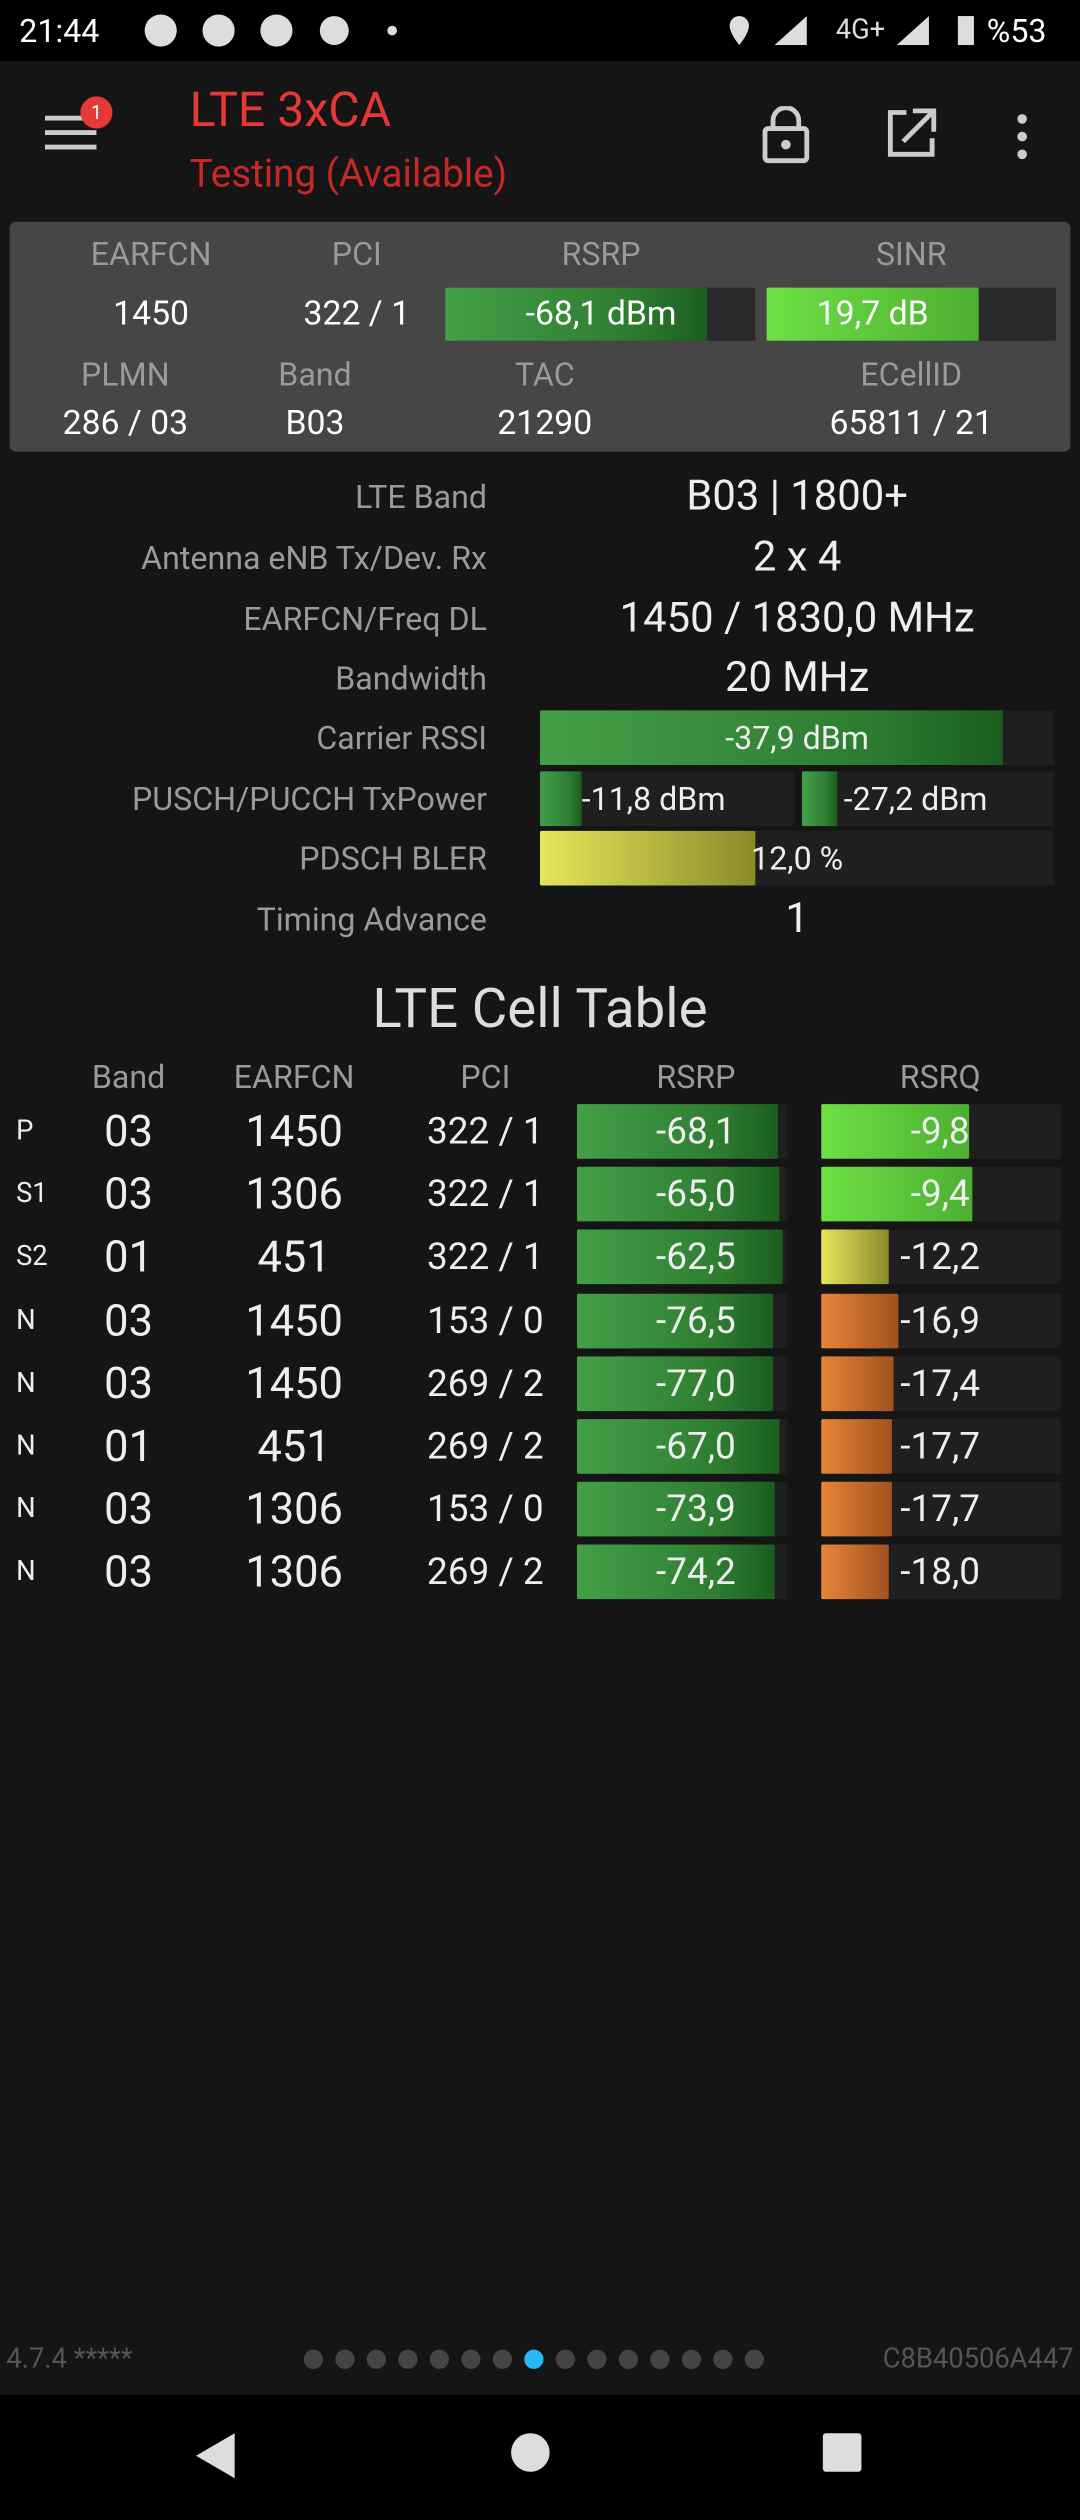  I want to click on summary-value: 1450, so click(151, 315).